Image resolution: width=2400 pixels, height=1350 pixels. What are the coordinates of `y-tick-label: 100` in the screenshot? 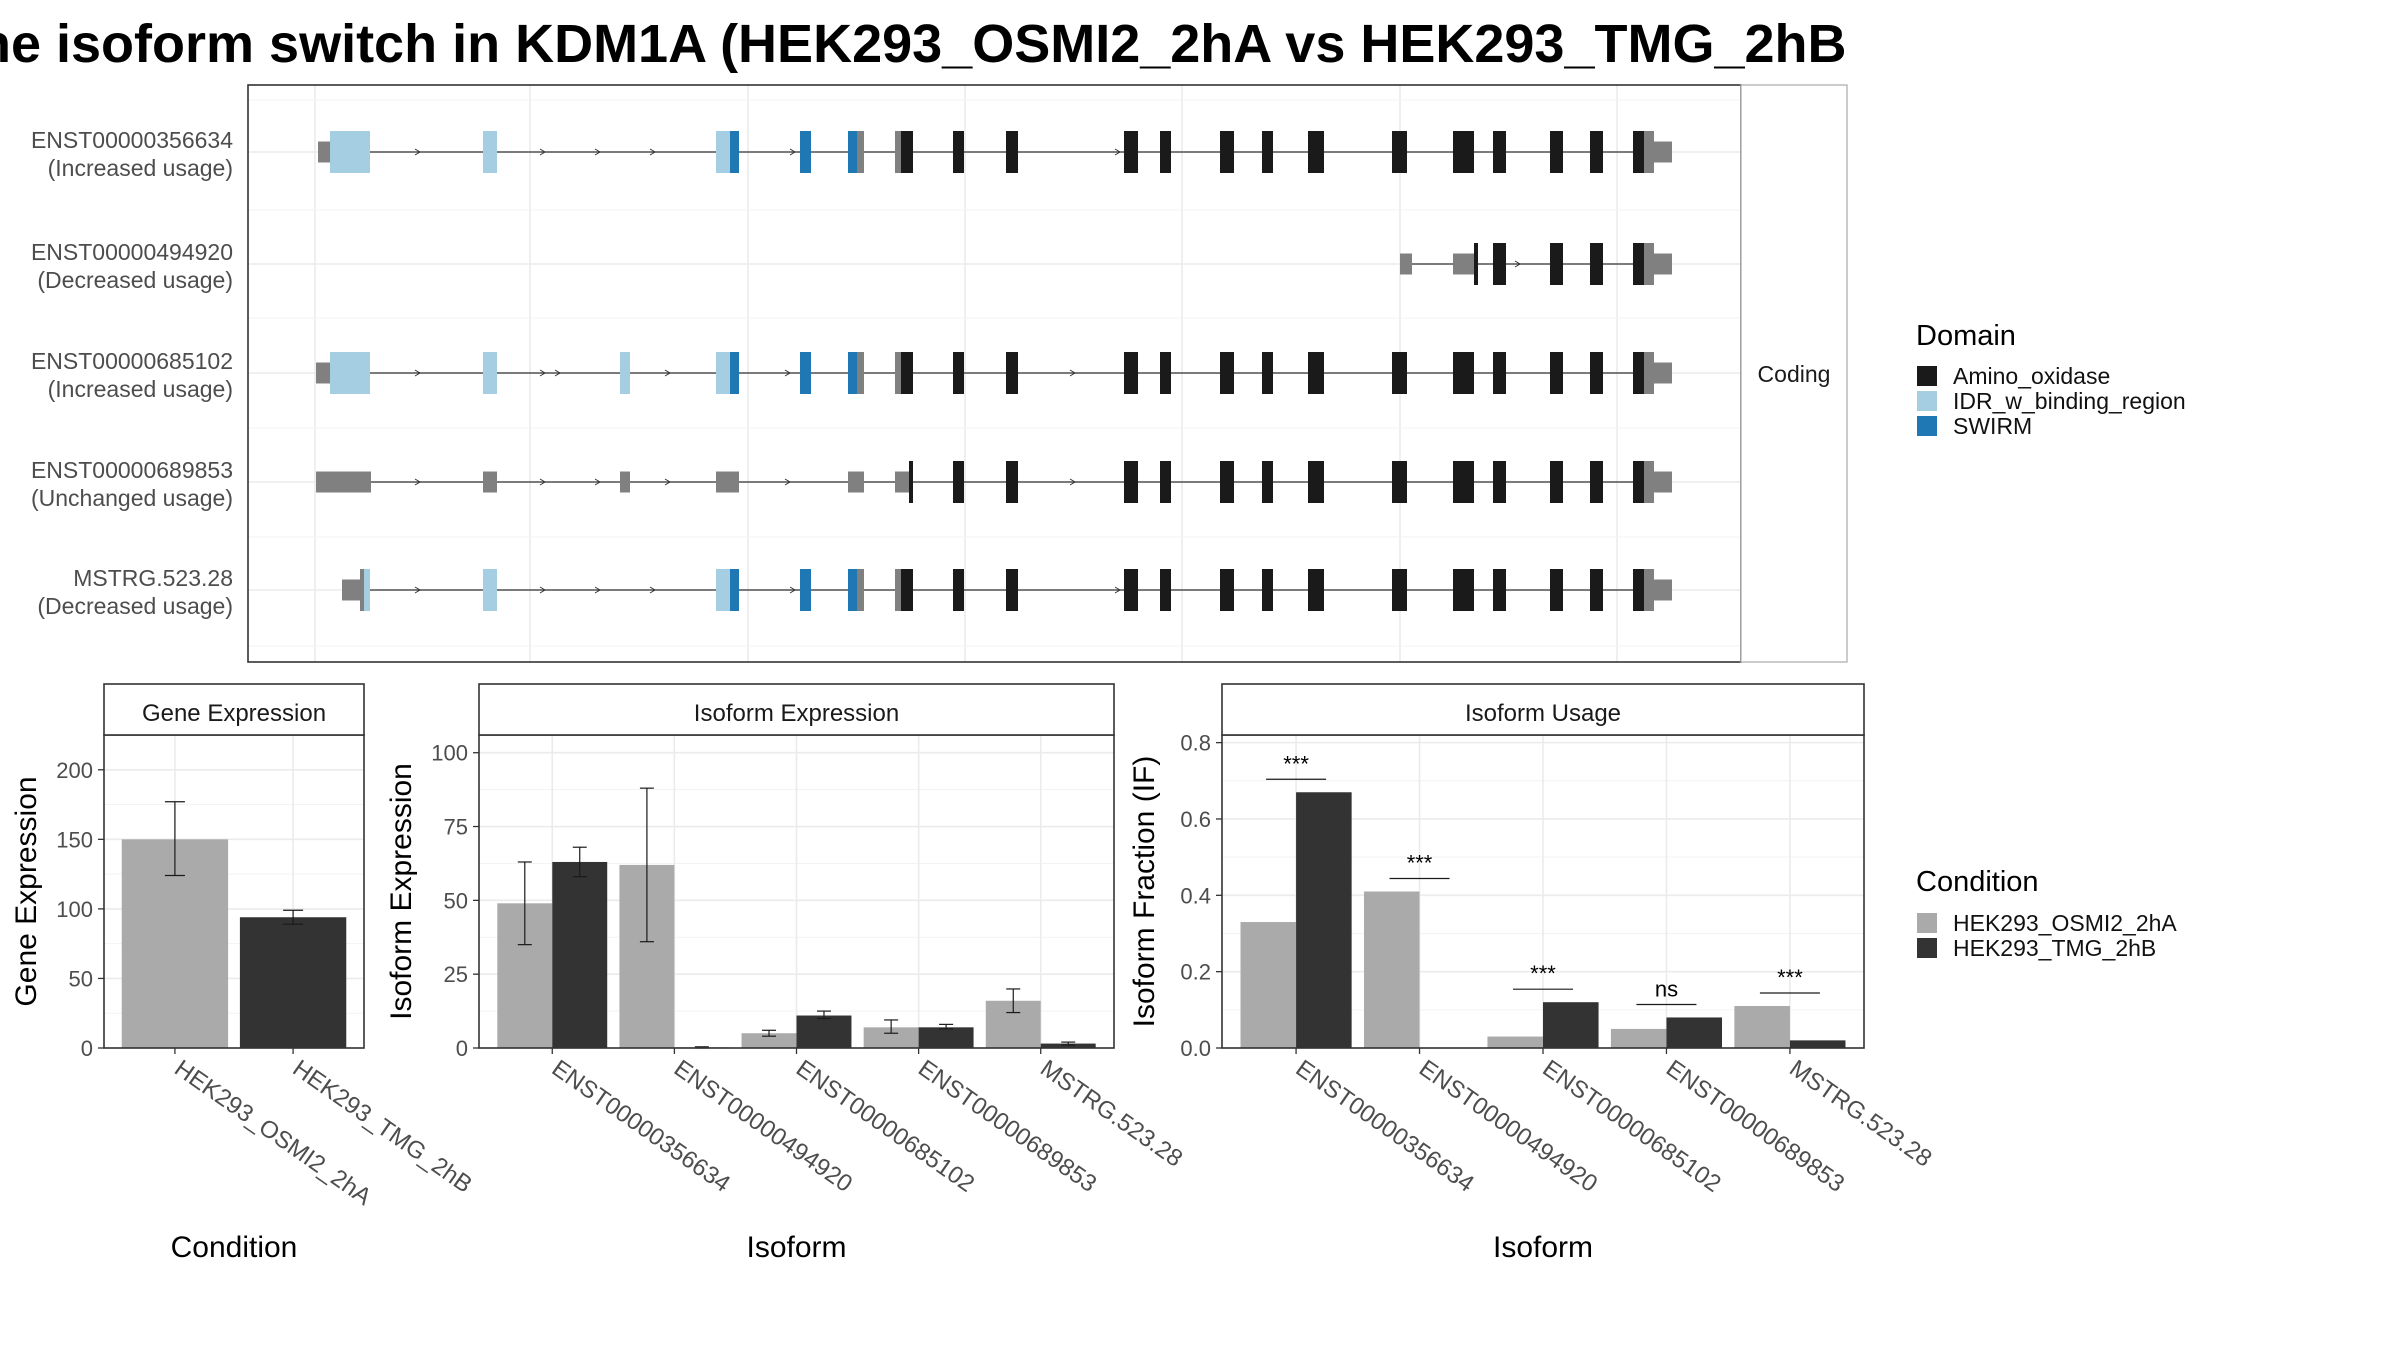 It's located at (449, 753).